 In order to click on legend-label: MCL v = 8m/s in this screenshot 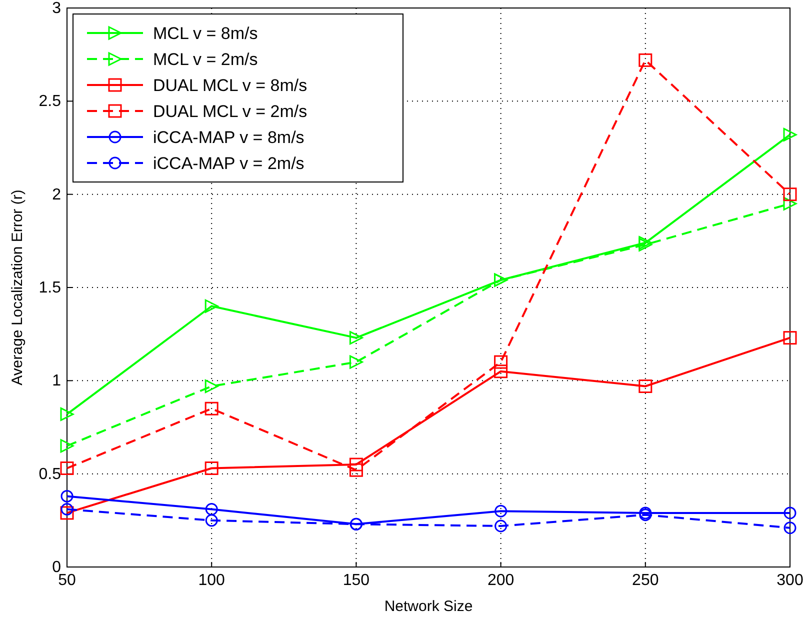, I will do `click(205, 33)`.